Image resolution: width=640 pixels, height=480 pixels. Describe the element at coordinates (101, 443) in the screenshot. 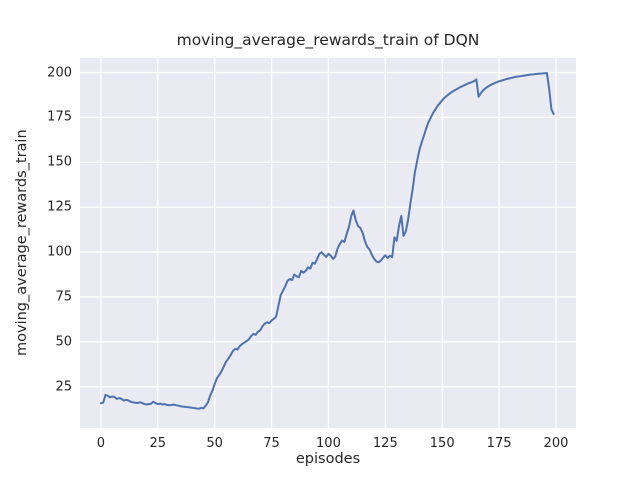

I see `x-tick-label: 0` at that location.